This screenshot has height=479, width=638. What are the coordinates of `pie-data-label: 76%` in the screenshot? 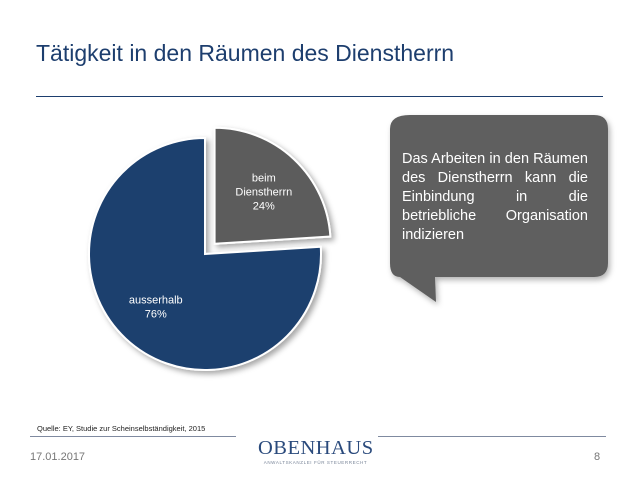 It's located at (156, 314).